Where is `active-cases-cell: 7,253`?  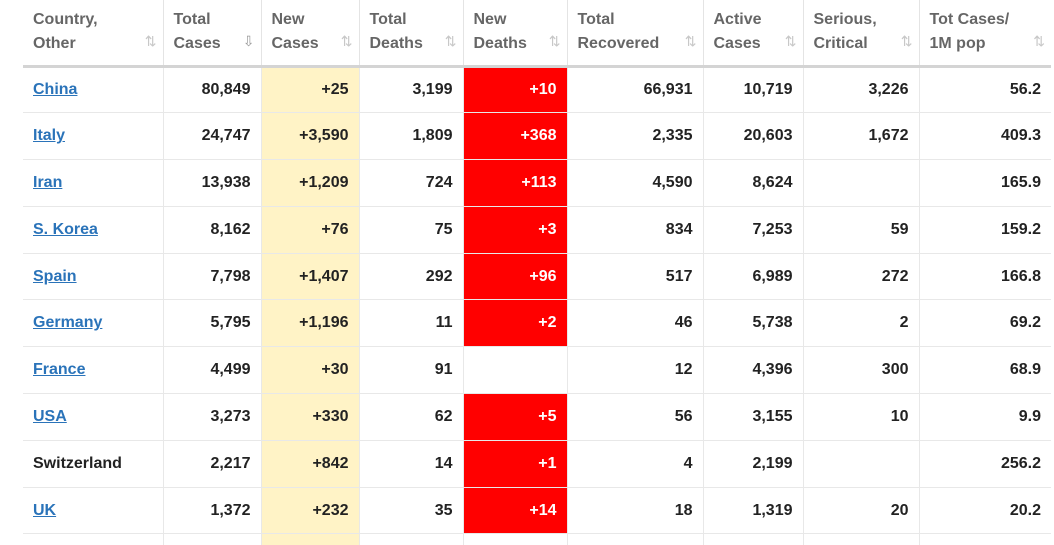 active-cases-cell: 7,253 is located at coordinates (752, 230).